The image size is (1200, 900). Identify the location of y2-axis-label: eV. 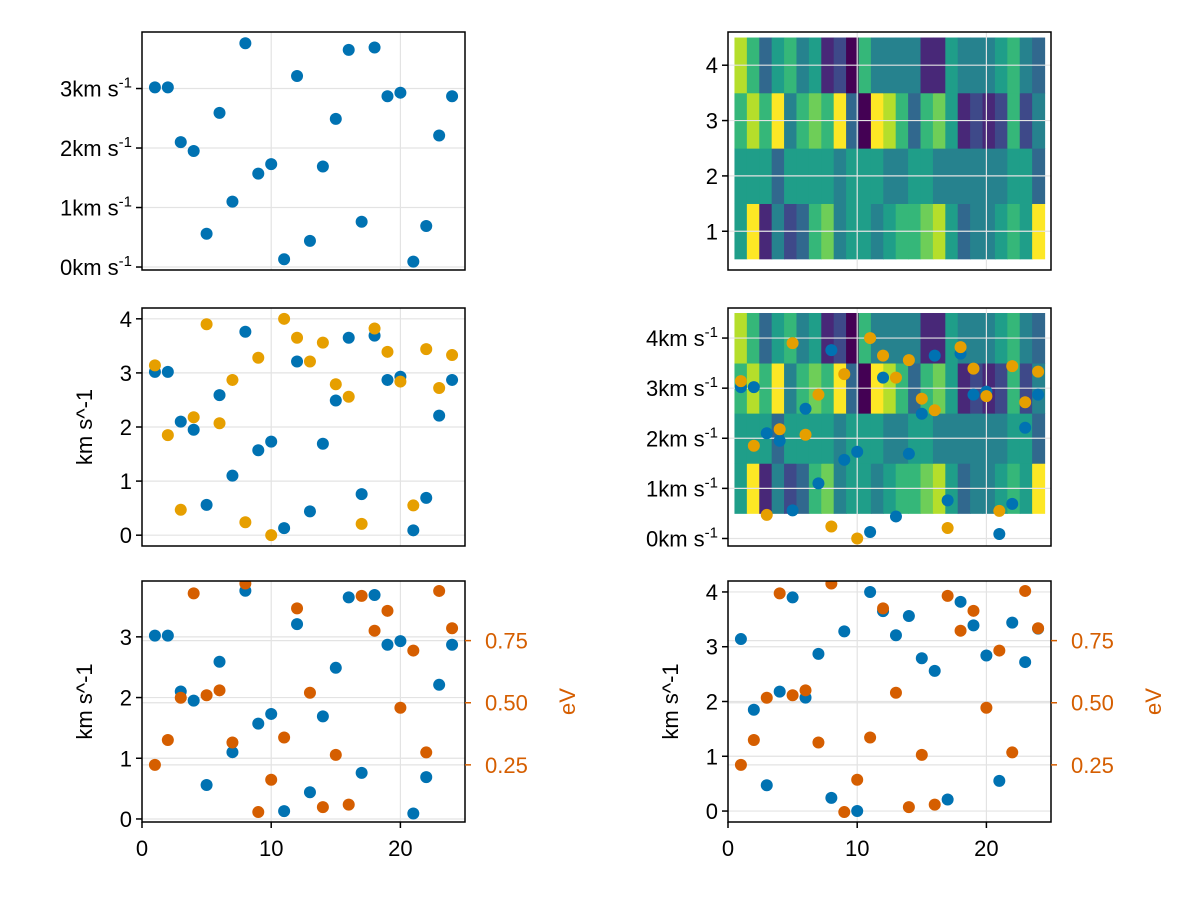
(567, 701).